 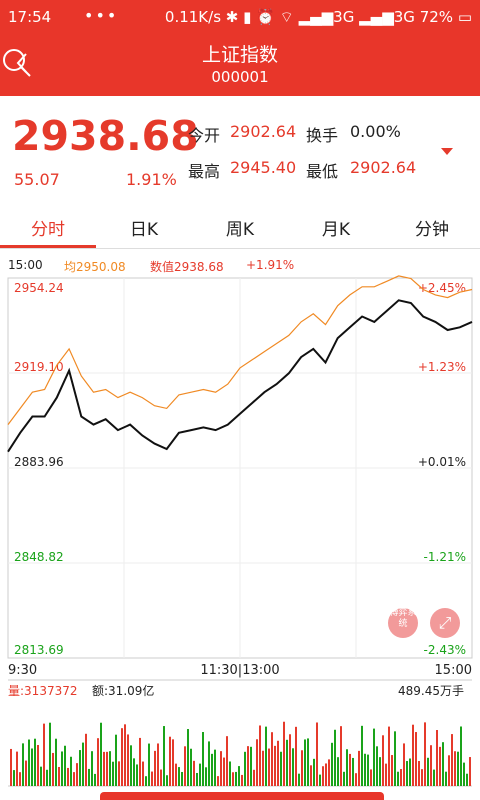 What do you see at coordinates (336, 230) in the screenshot?
I see `tab-month-k: 月K` at bounding box center [336, 230].